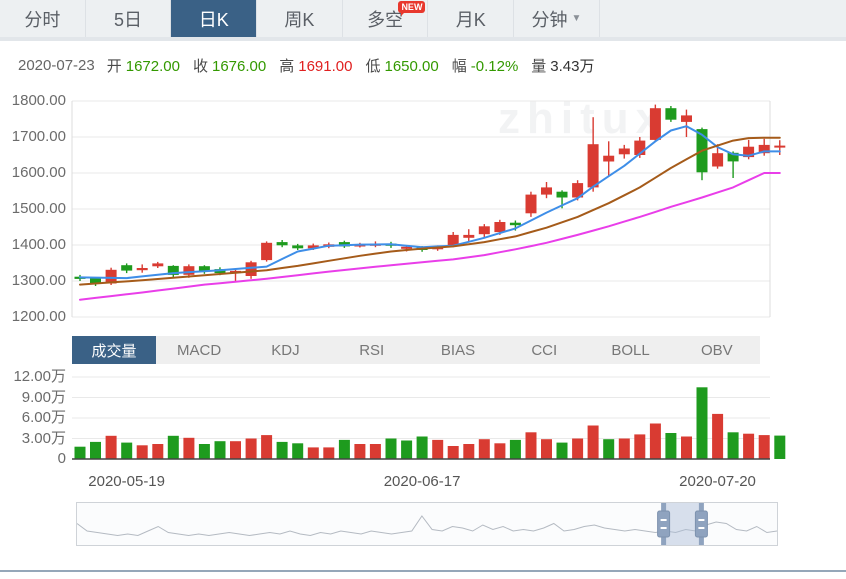  What do you see at coordinates (664, 524) in the screenshot?
I see `navigator-handle-left-grip` at bounding box center [664, 524].